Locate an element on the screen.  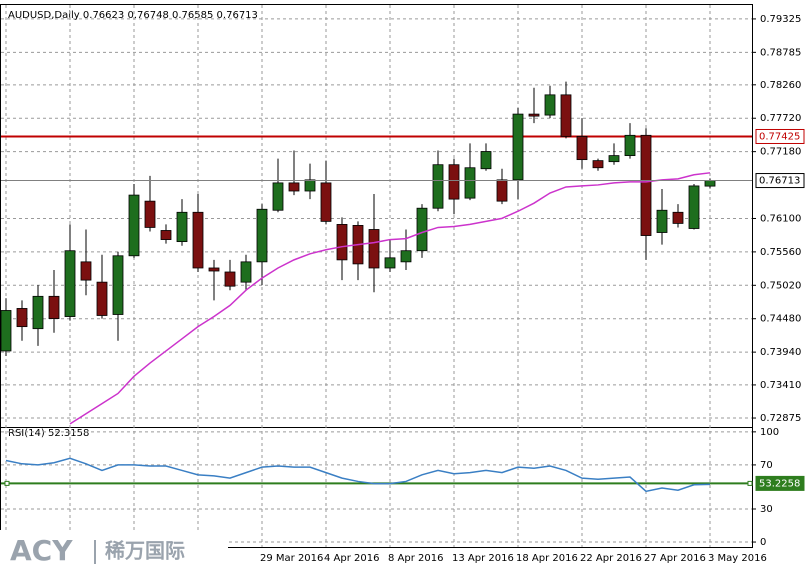
x-tick-label: 18 Apr 2016 is located at coordinates (547, 558).